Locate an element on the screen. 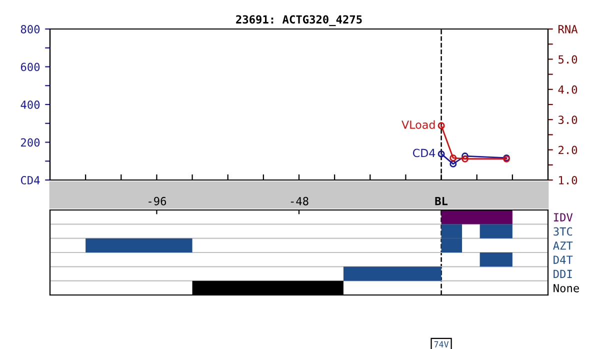 This screenshot has width=600, height=349. y-tick-label: 400 is located at coordinates (30, 104).